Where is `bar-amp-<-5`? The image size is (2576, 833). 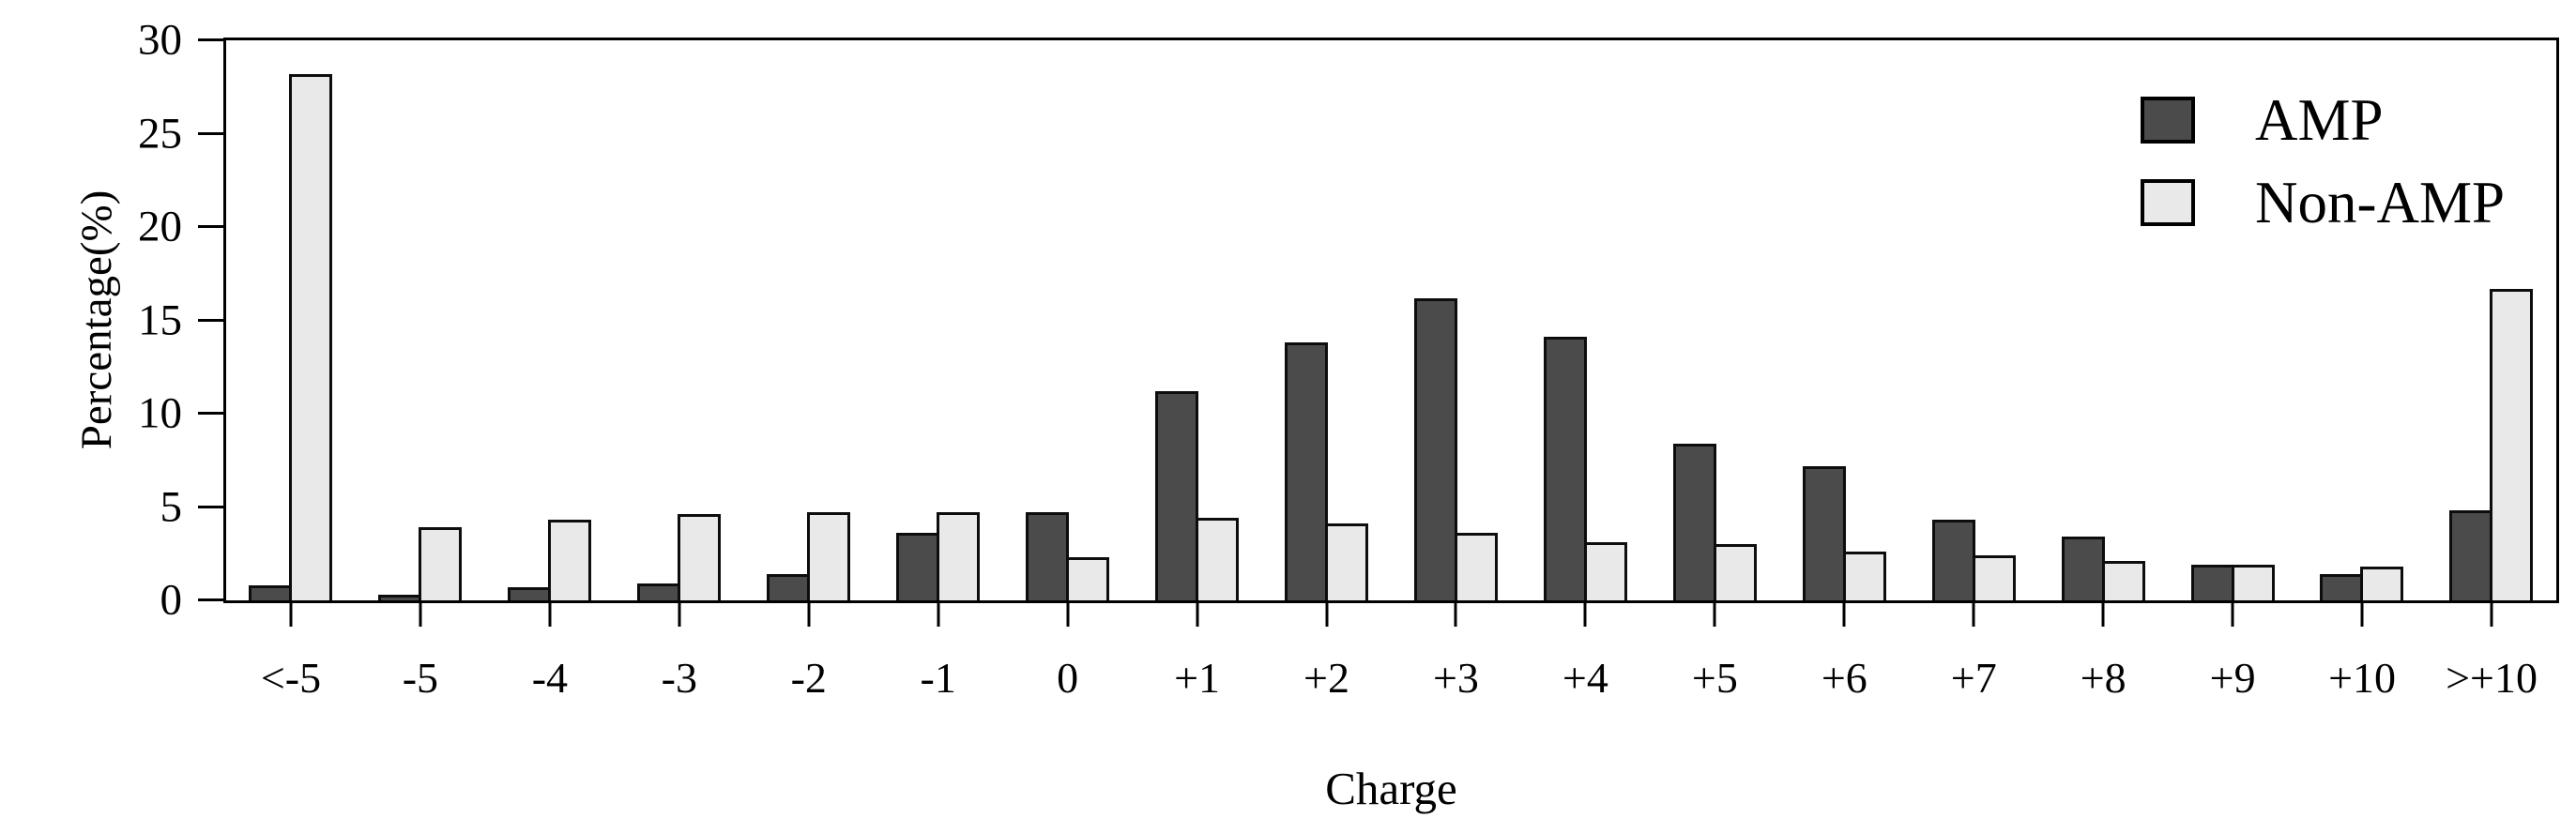 bar-amp-<-5 is located at coordinates (271, 592).